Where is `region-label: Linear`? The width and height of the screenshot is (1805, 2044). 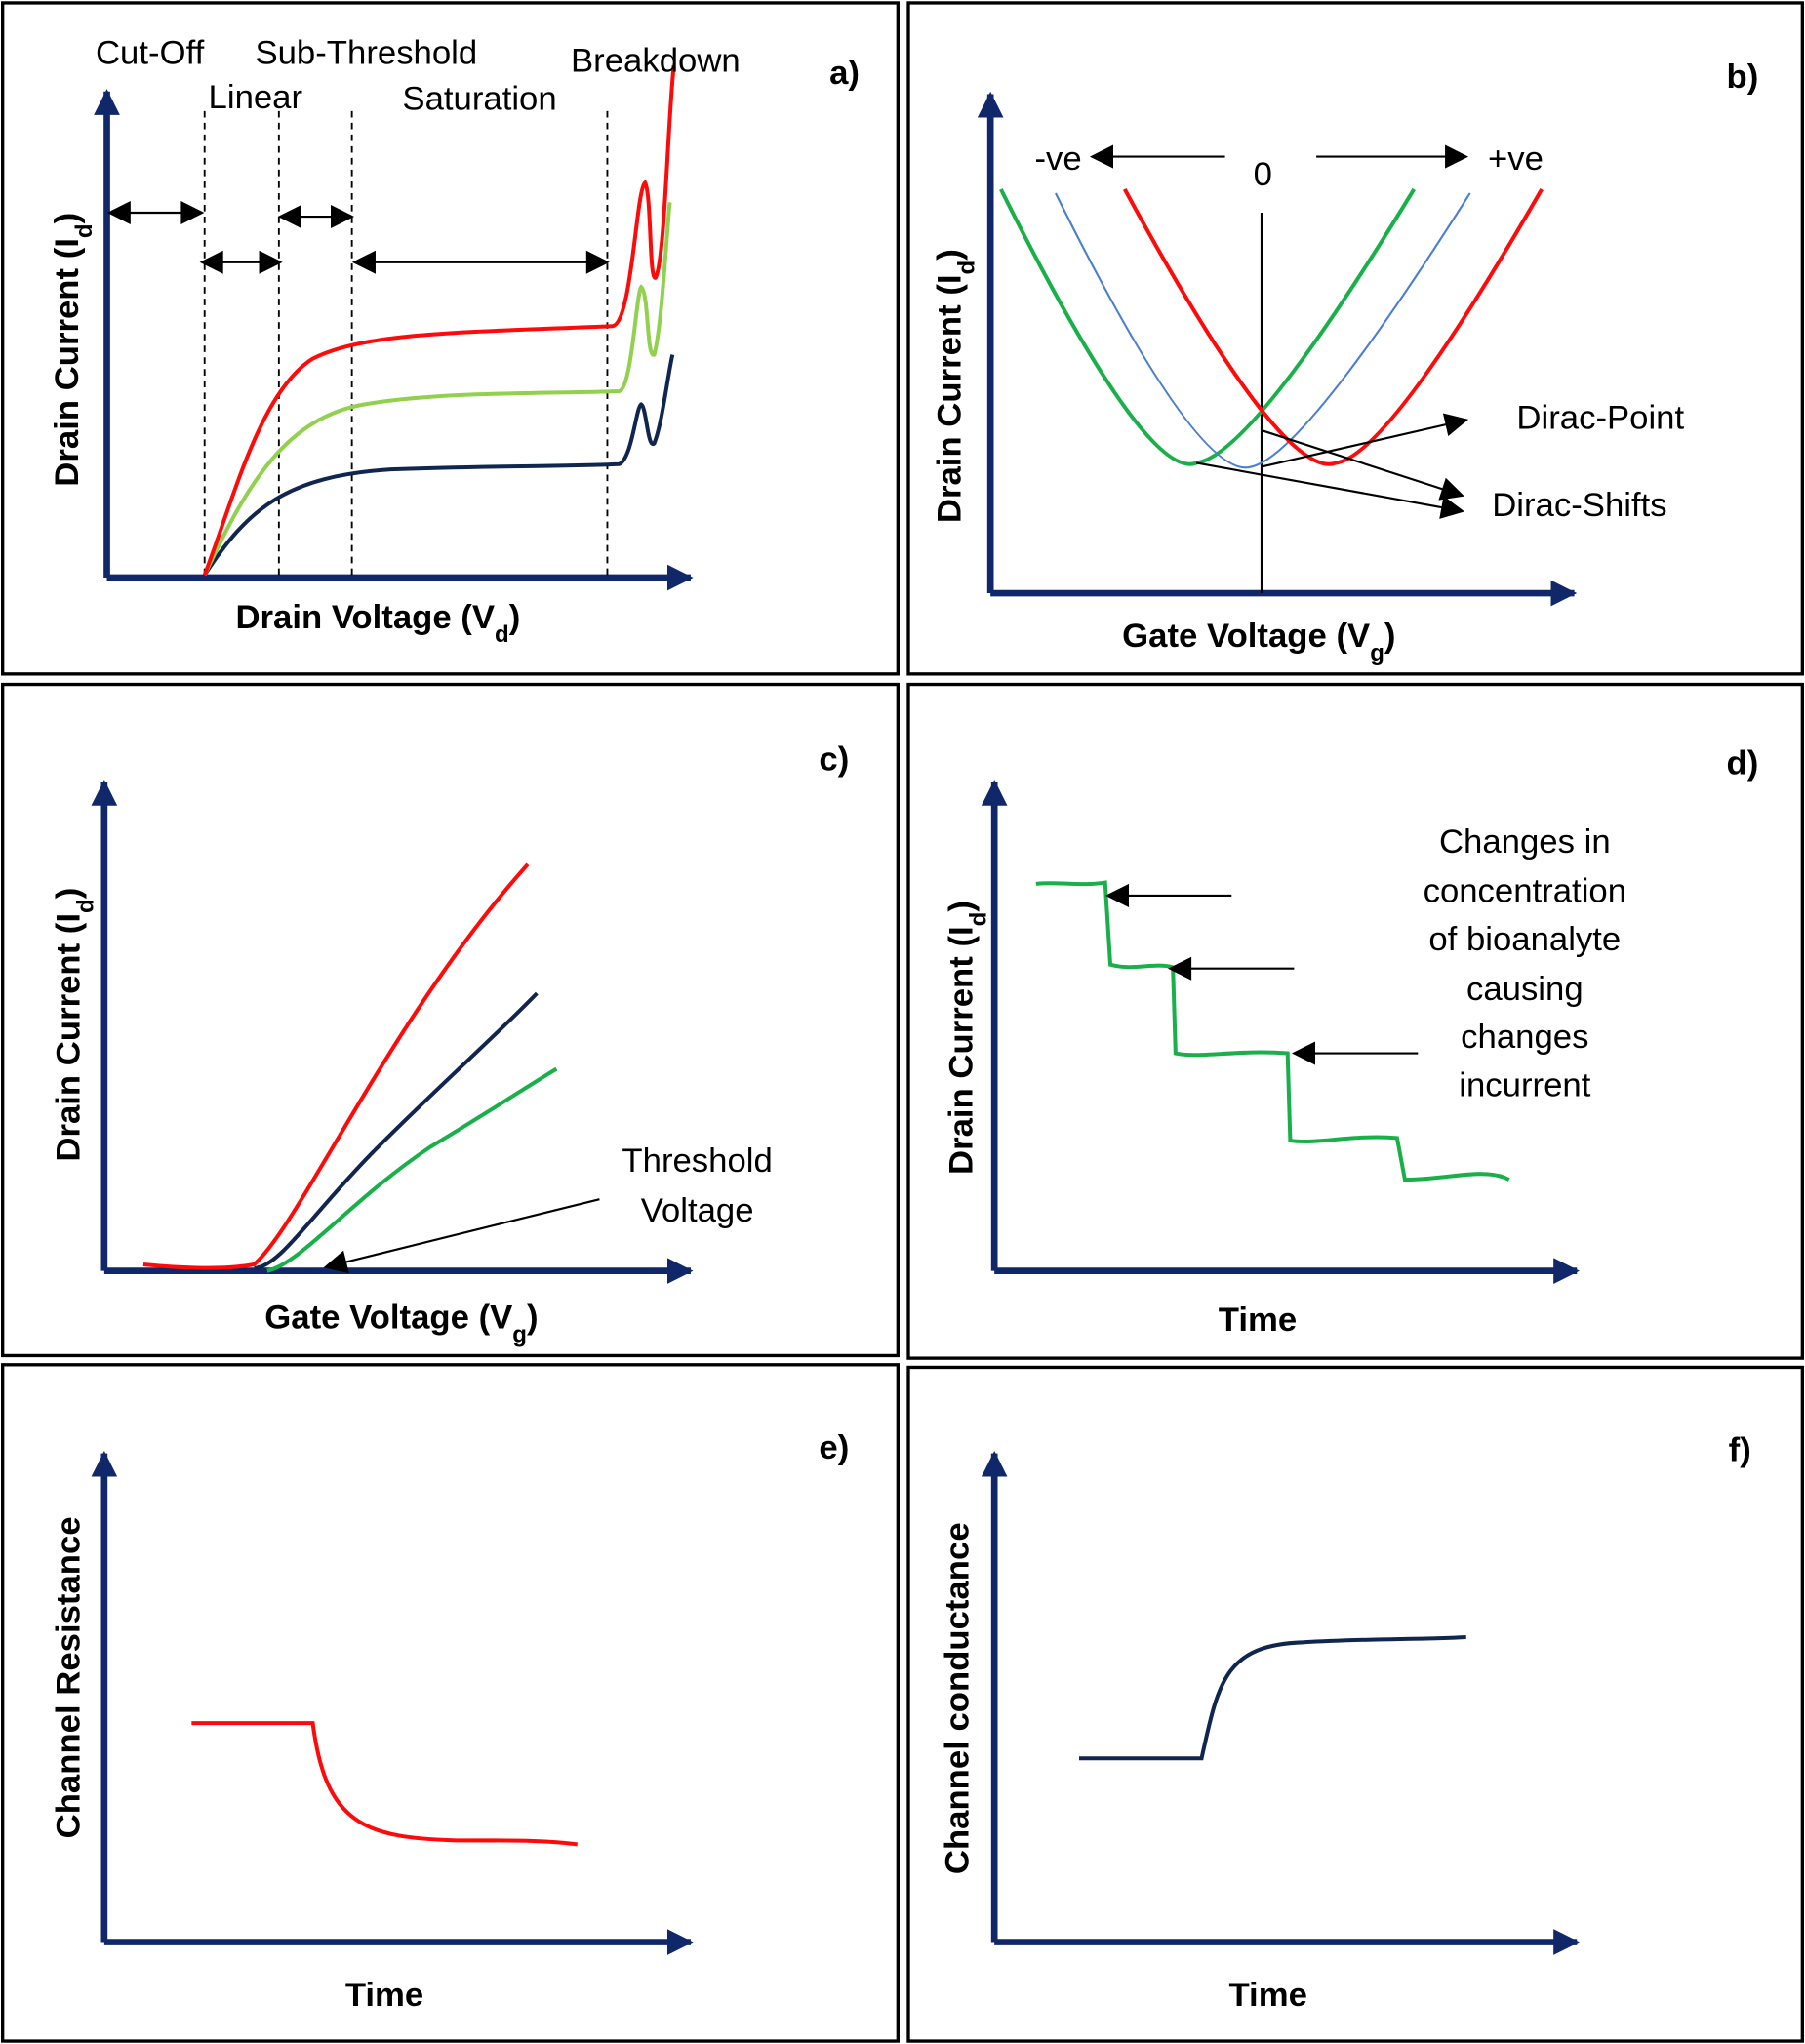 region-label: Linear is located at coordinates (256, 97).